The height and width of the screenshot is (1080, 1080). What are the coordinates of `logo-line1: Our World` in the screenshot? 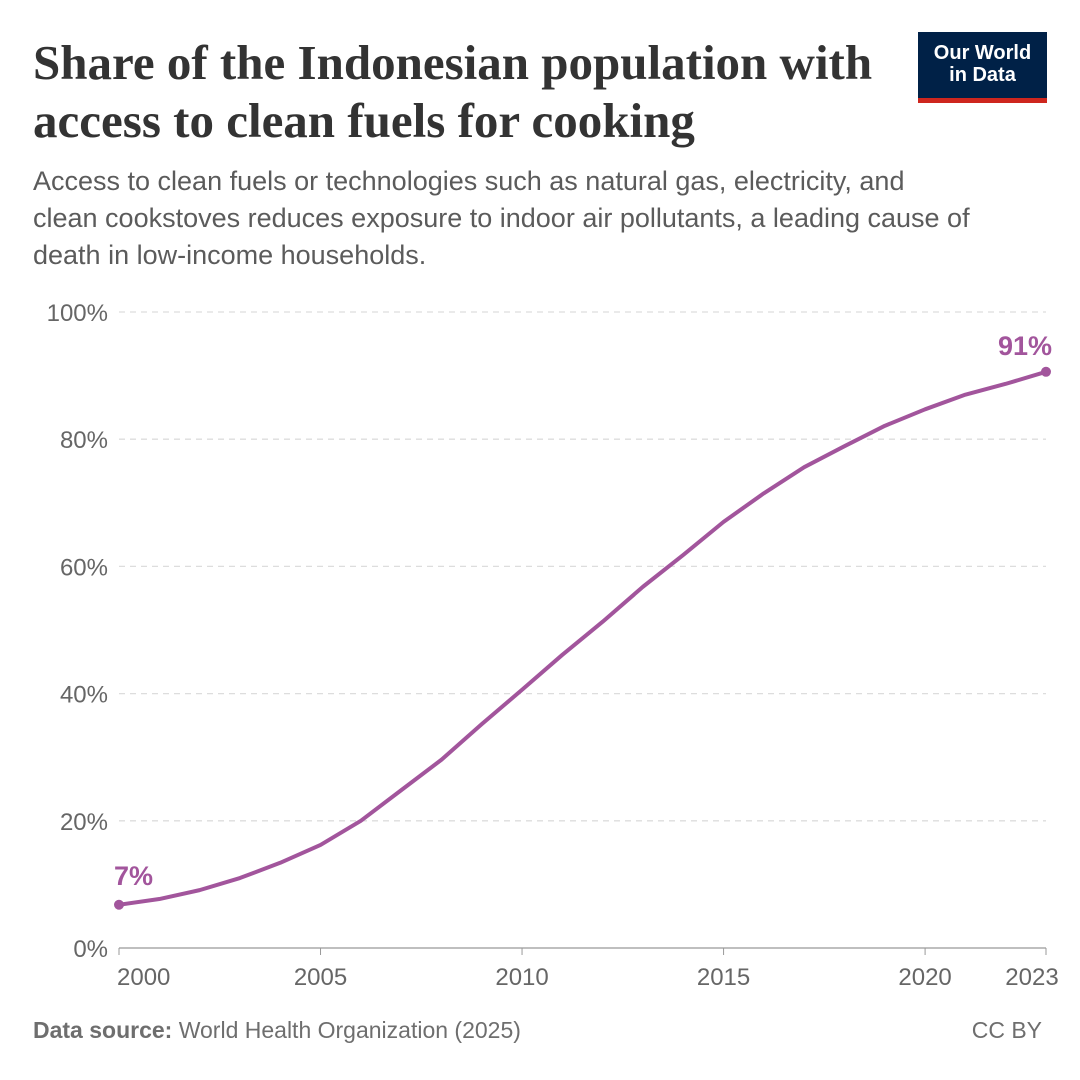 It's located at (982, 53).